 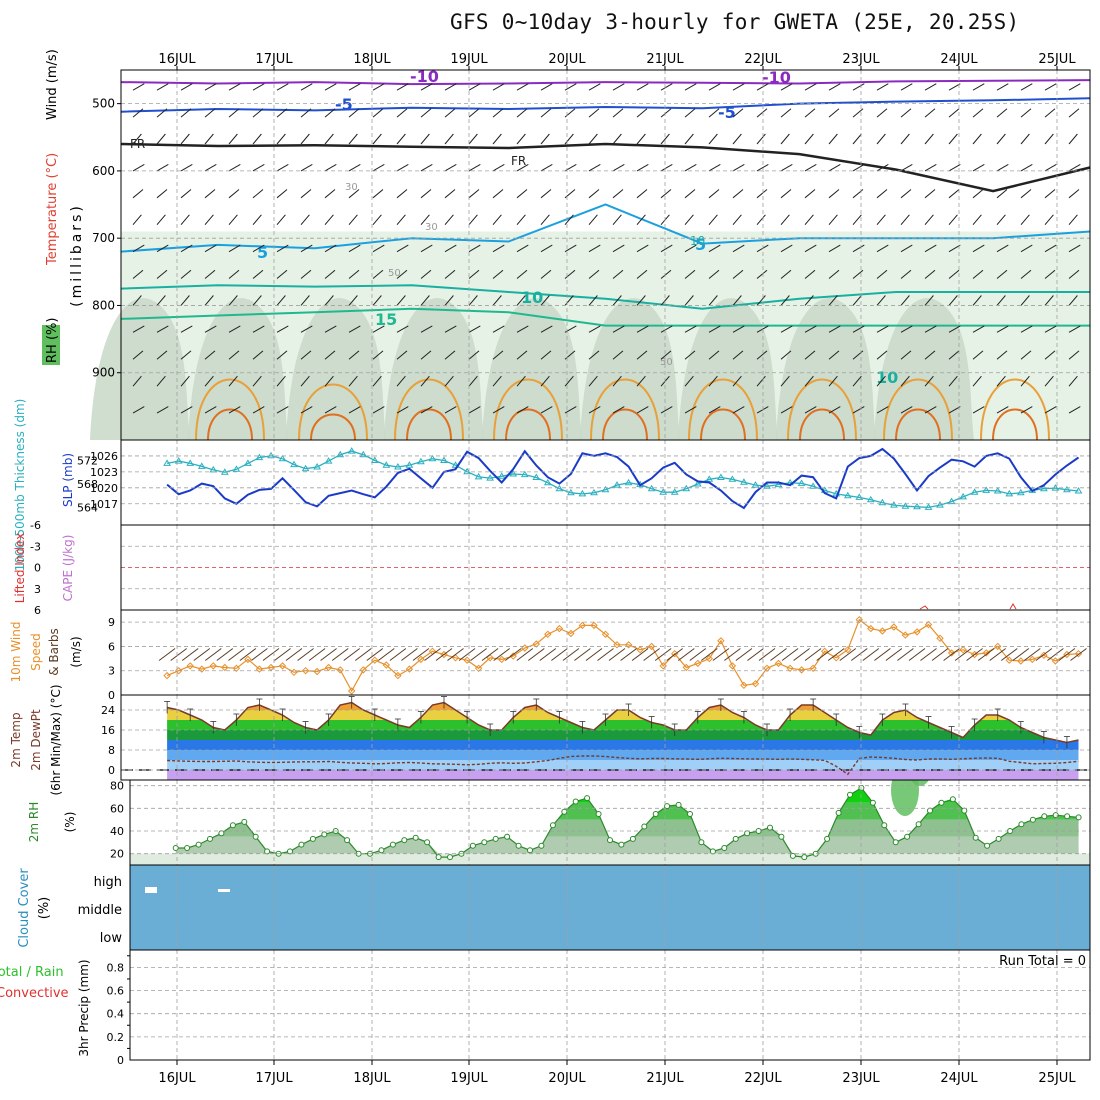 What do you see at coordinates (117, 808) in the screenshot?
I see `ytick-label: 60` at bounding box center [117, 808].